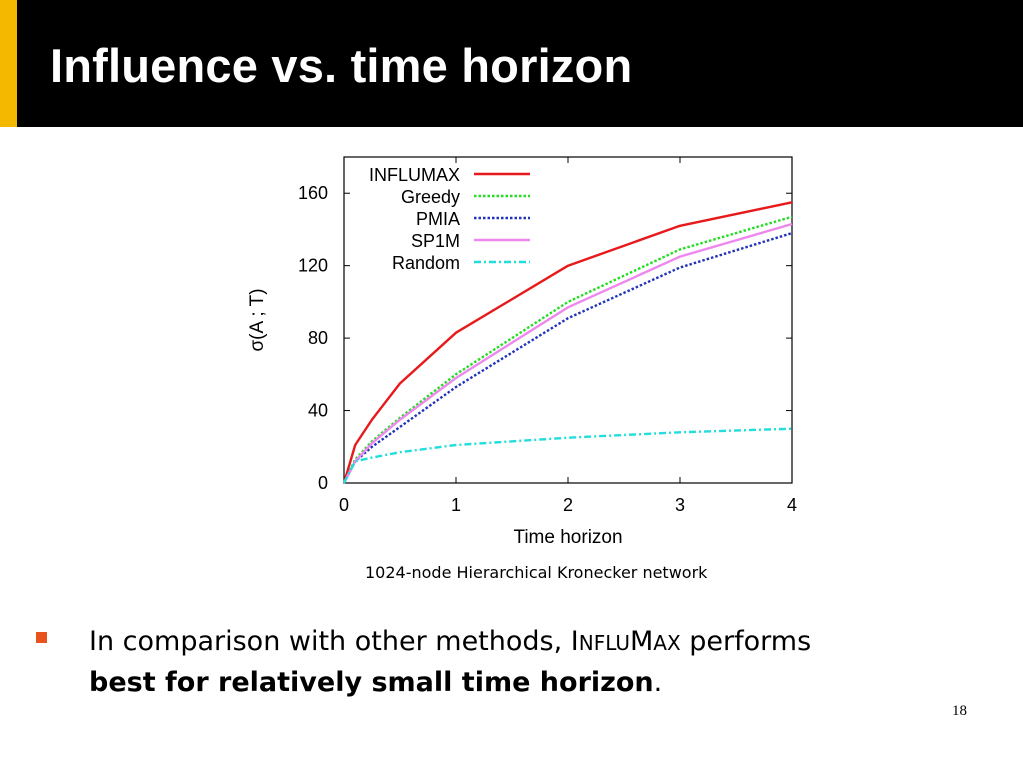 The width and height of the screenshot is (1023, 767). I want to click on y-tick-label: 120, so click(313, 266).